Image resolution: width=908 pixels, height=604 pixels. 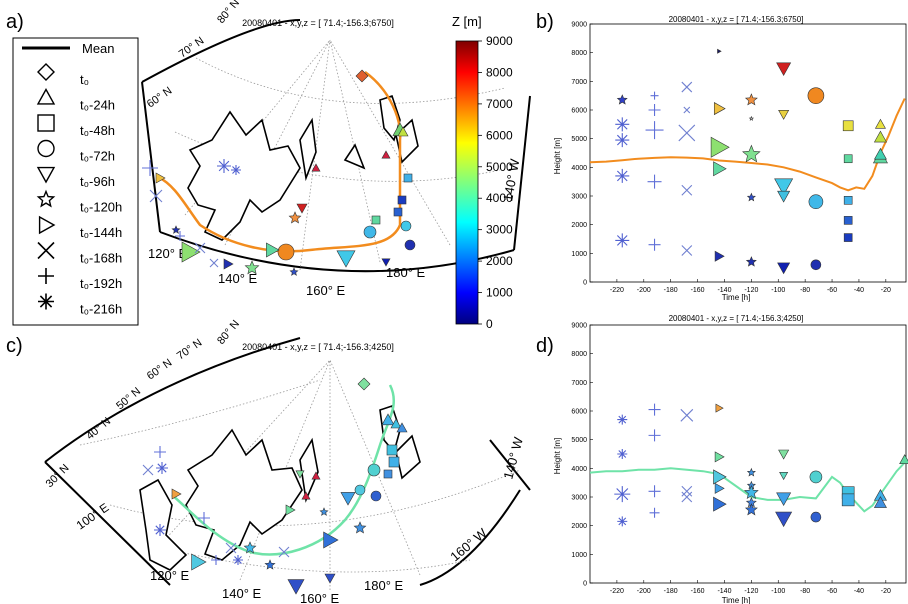 I want to click on colorbar-title: Z [m], so click(x=467, y=21).